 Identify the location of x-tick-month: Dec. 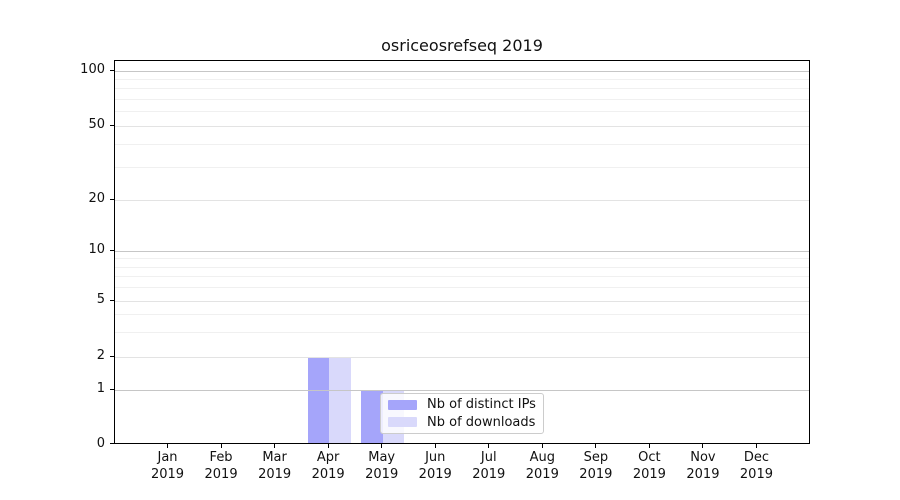
(756, 457).